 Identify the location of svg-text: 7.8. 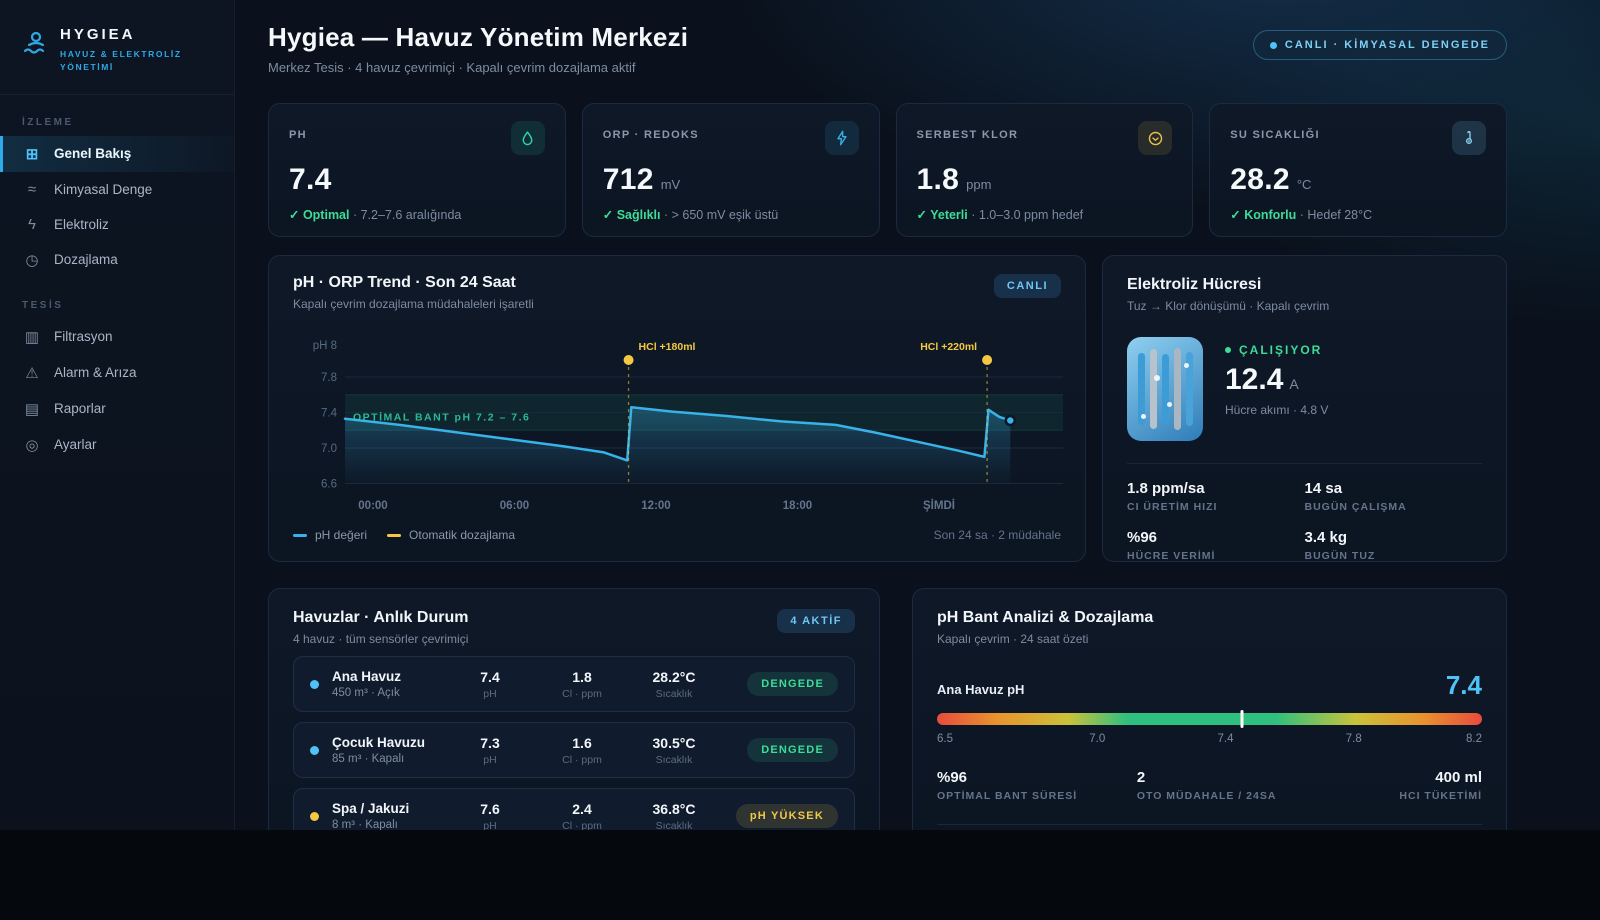
(329, 378).